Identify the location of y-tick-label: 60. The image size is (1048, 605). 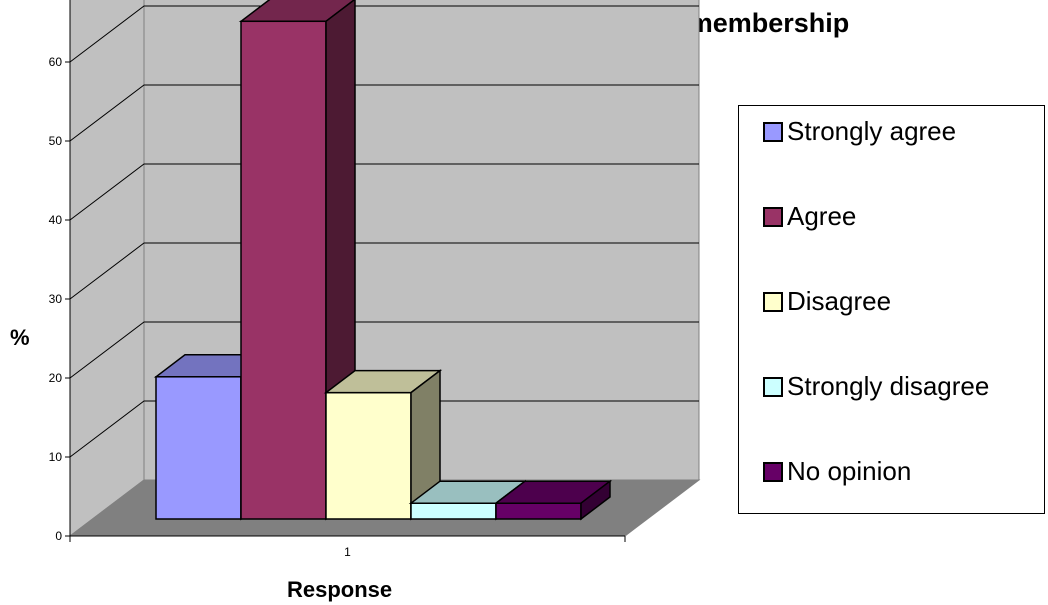
(56, 62).